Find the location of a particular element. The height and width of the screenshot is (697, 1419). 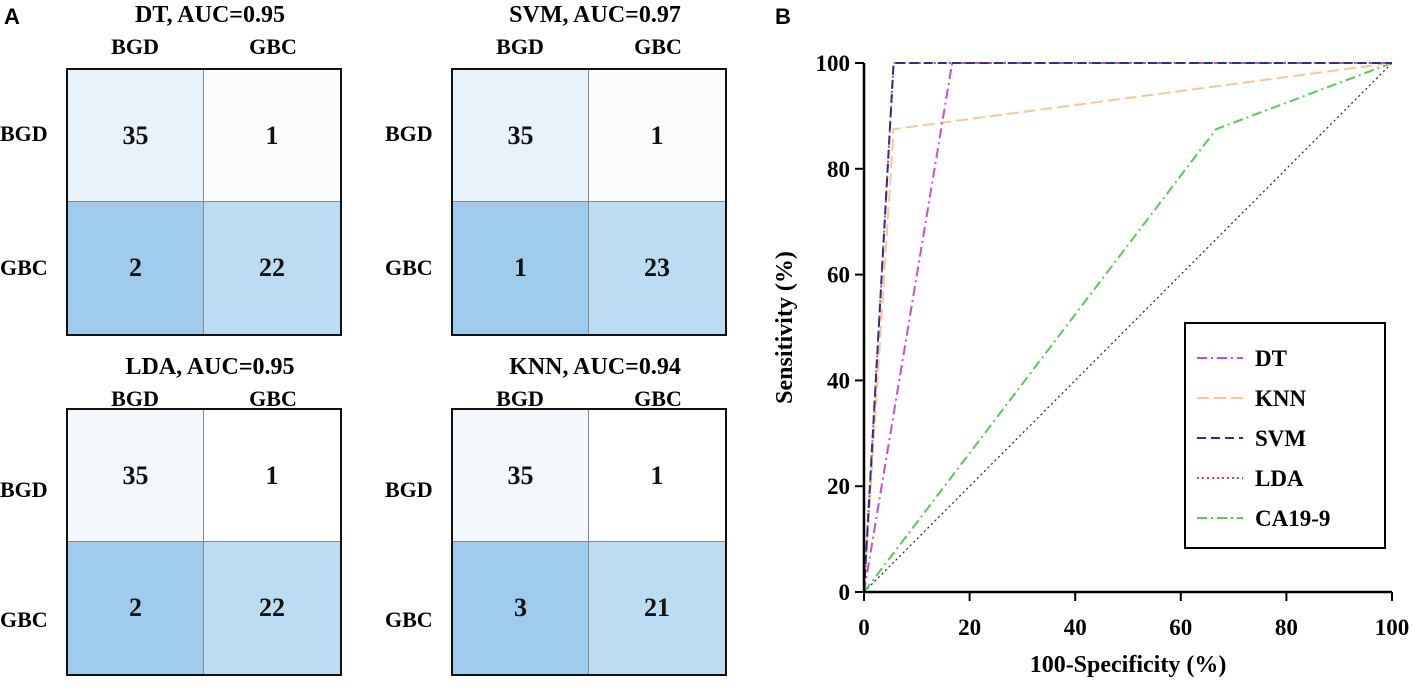

panel-b-label: B is located at coordinates (783, 16).